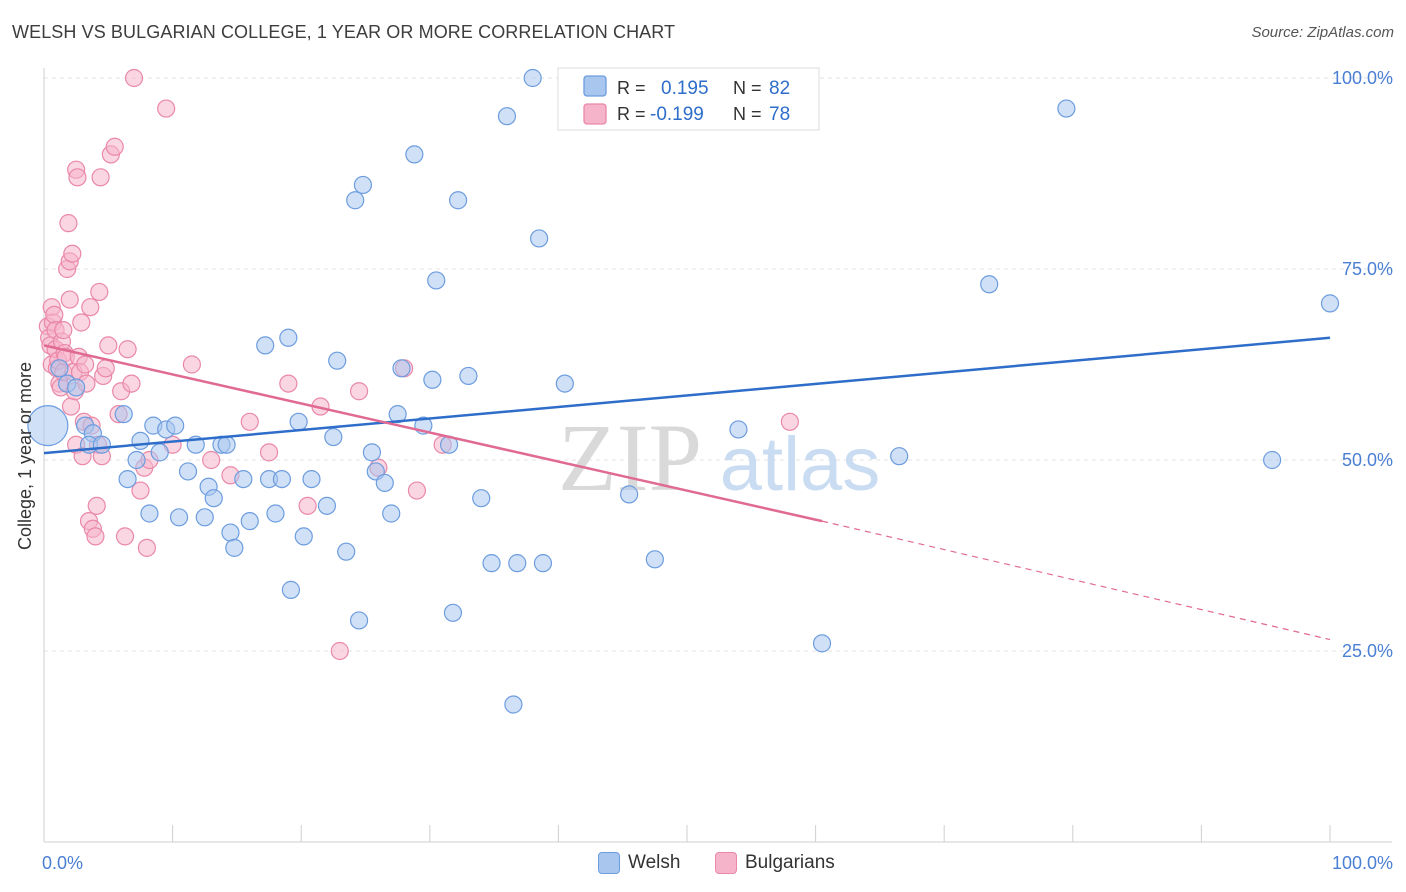  What do you see at coordinates (775, 863) in the screenshot?
I see `legend-item-bulgarians: Bulgarians` at bounding box center [775, 863].